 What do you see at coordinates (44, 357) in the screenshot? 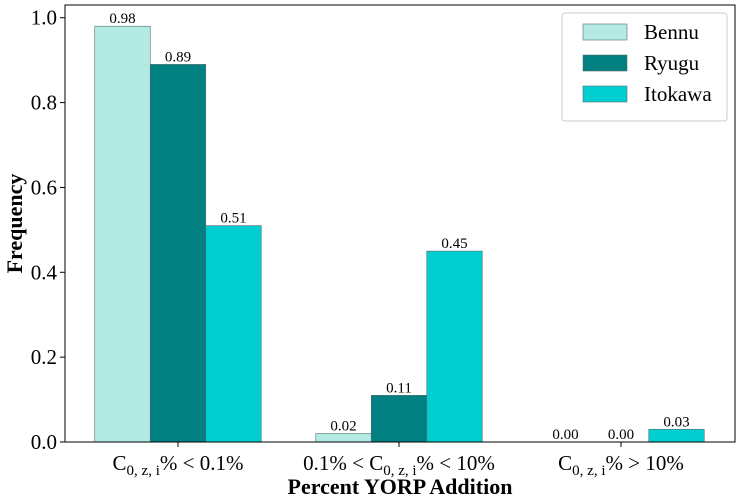
I see `y-tick-label: 0.2` at bounding box center [44, 357].